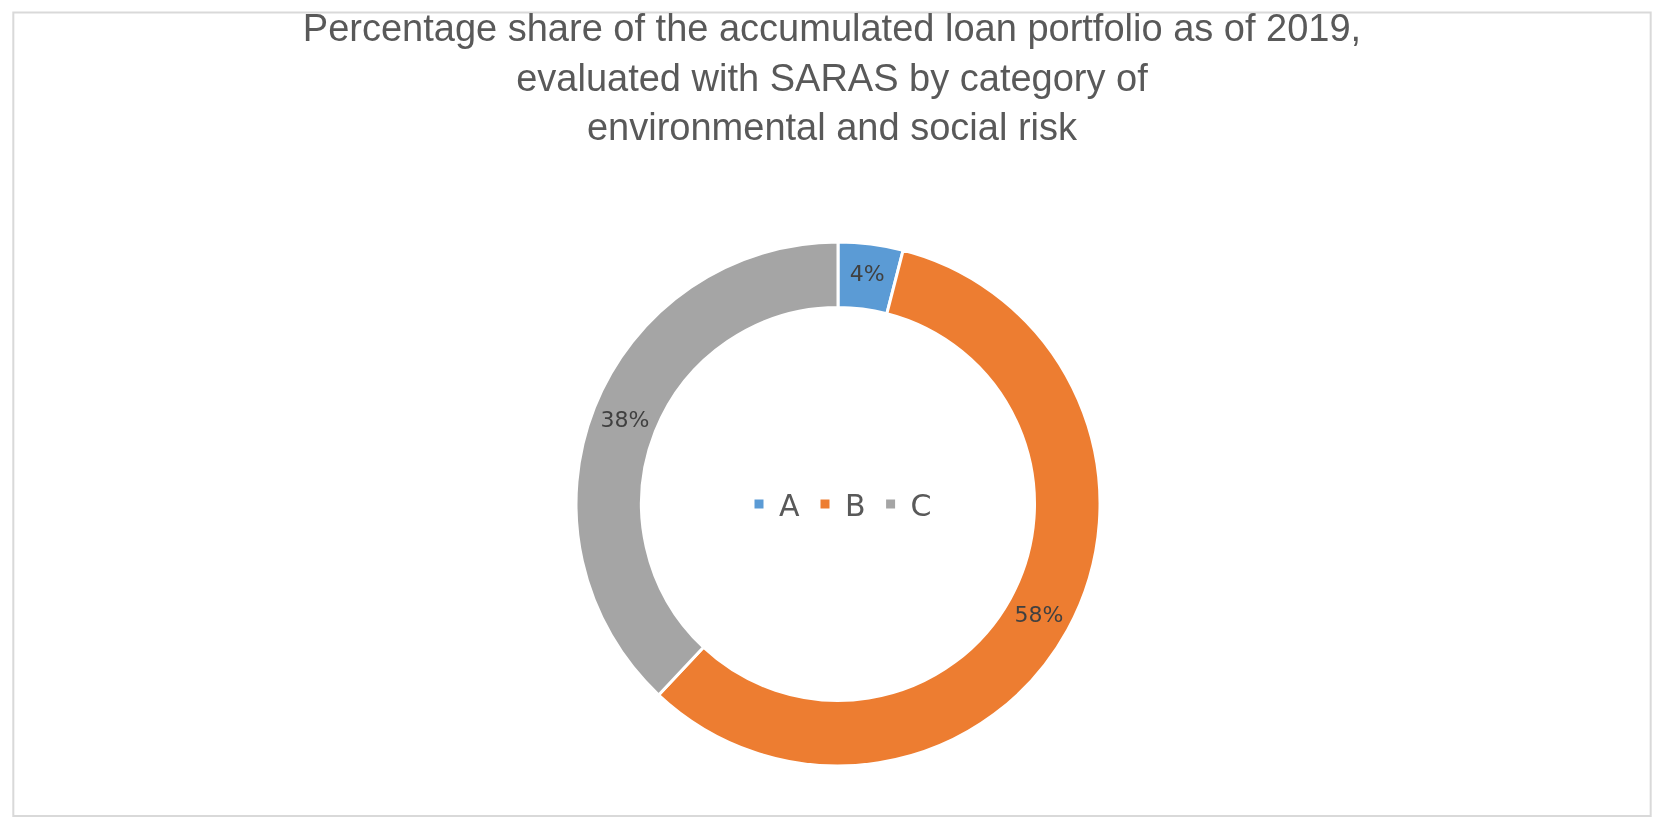 The width and height of the screenshot is (1664, 826). I want to click on legend-label: B, so click(855, 505).